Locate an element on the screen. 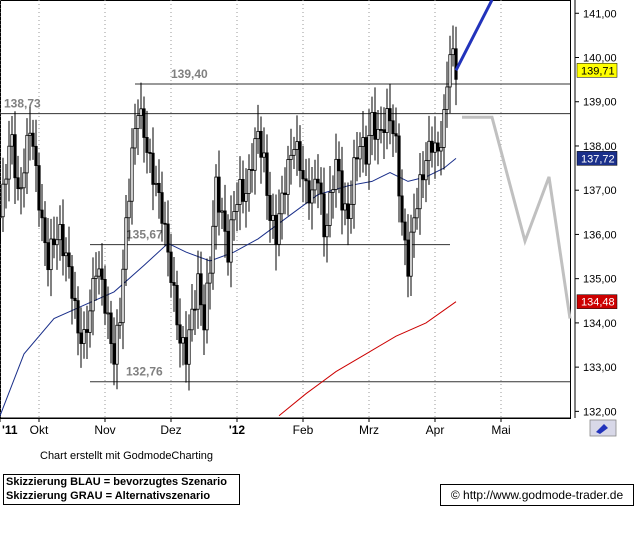 This screenshot has height=534, width=638. time-tick-label-1: Okt is located at coordinates (39, 430).